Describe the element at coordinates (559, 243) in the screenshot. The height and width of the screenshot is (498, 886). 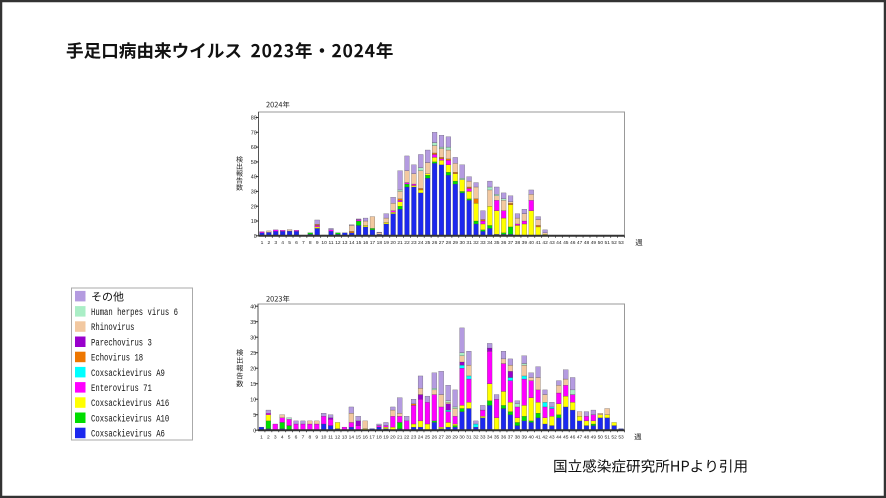
I see `svg-text: 44` at that location.